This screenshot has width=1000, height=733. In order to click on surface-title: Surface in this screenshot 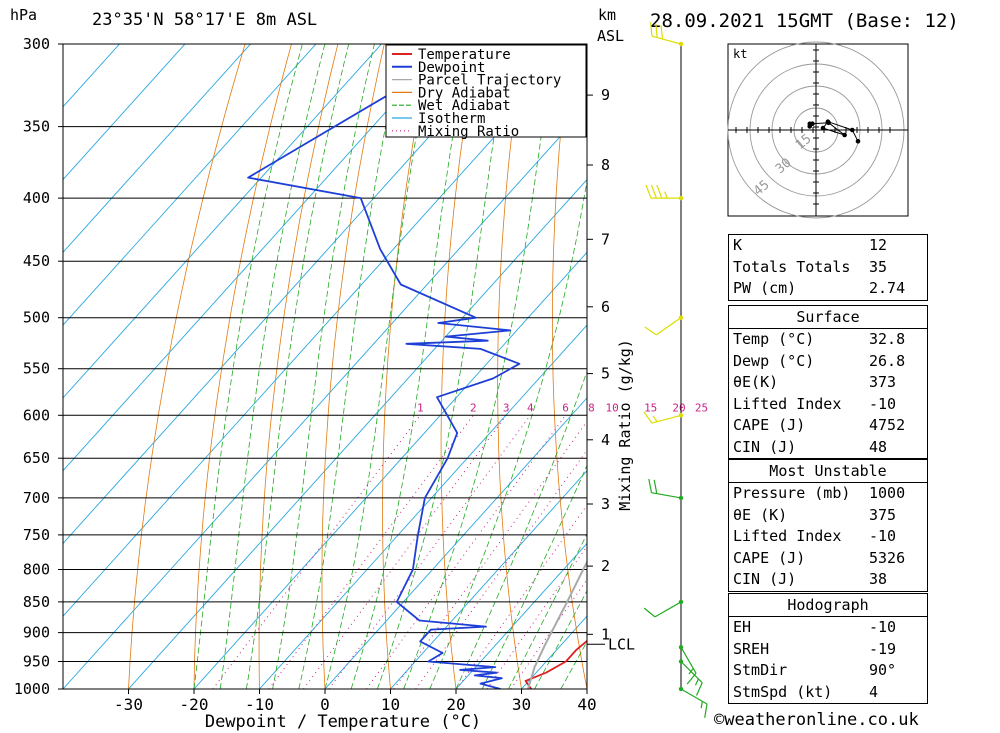, I will do `click(828, 317)`.